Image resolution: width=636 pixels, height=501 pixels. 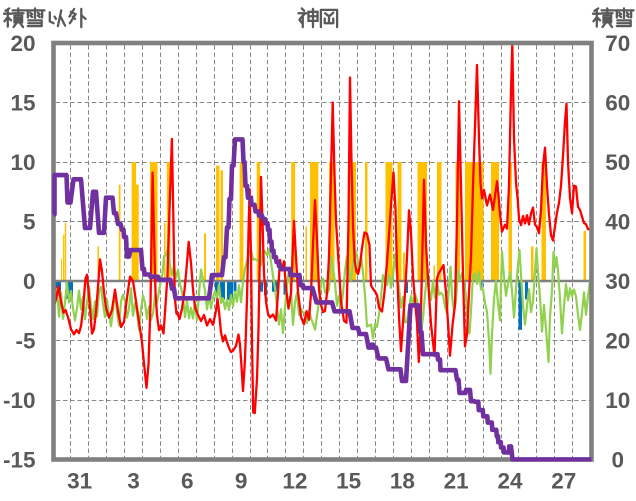 I want to click on svg-text: 18, so click(x=402, y=481).